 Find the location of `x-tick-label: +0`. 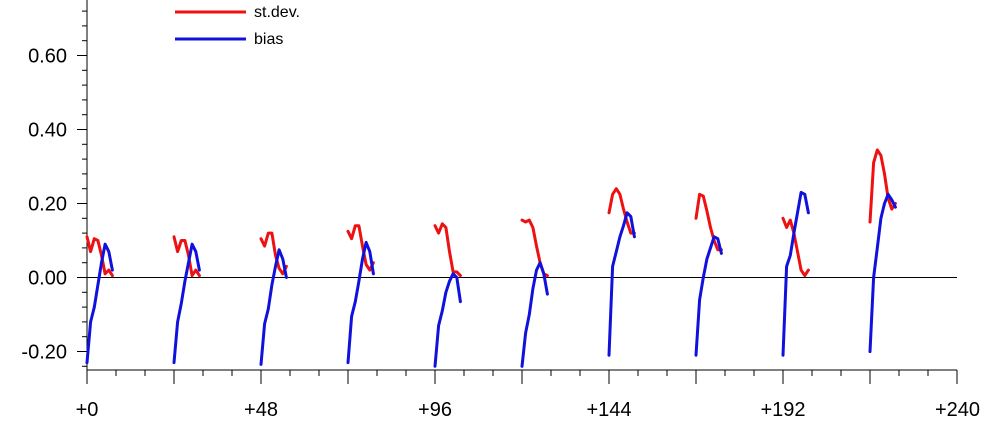

x-tick-label: +0 is located at coordinates (87, 410).